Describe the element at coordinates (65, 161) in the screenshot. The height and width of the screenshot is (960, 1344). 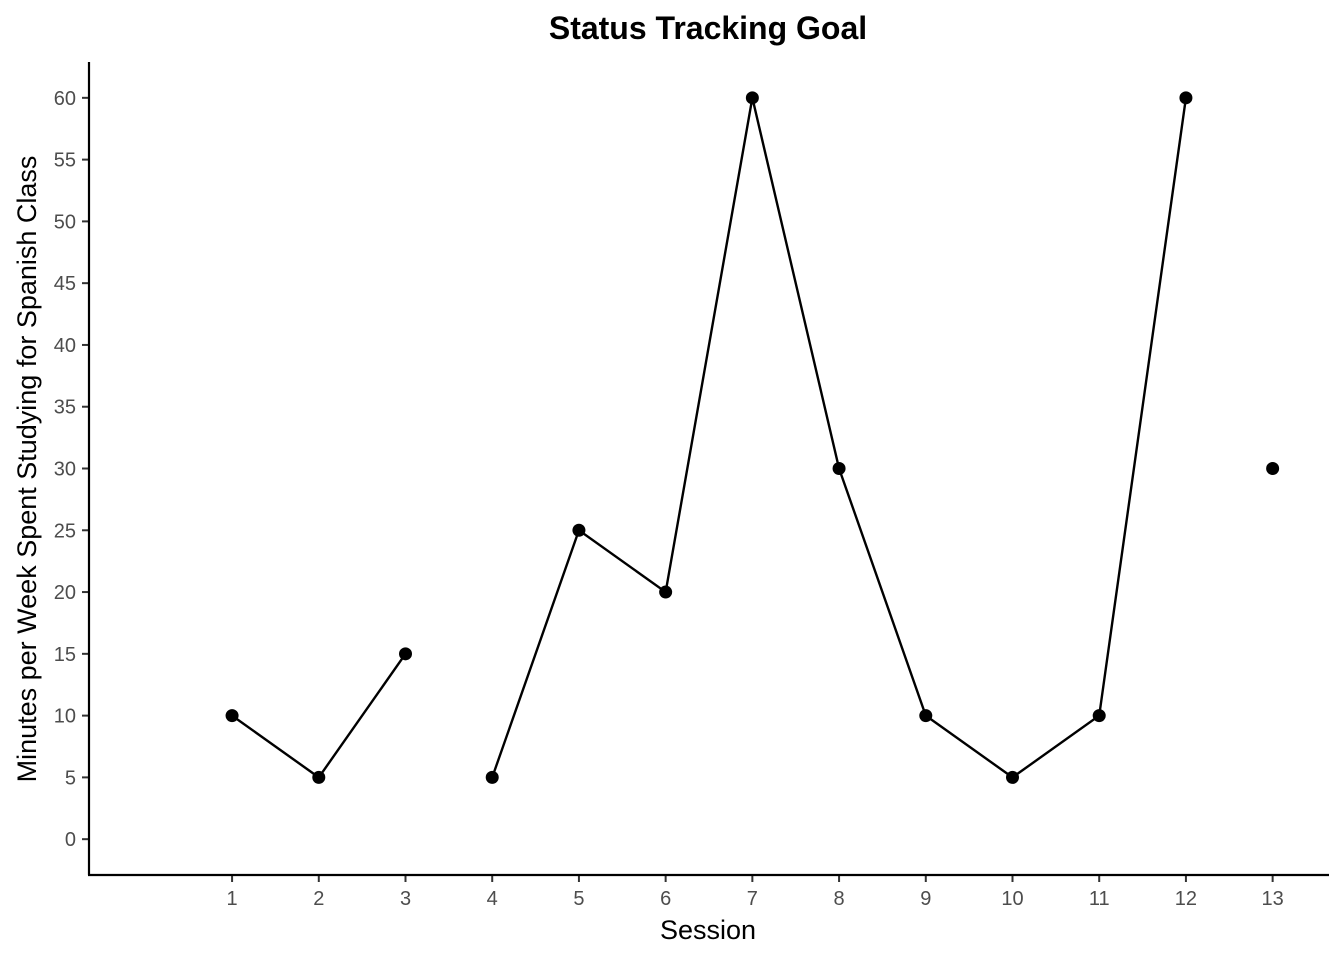
I see `y-tick-label: 55` at that location.